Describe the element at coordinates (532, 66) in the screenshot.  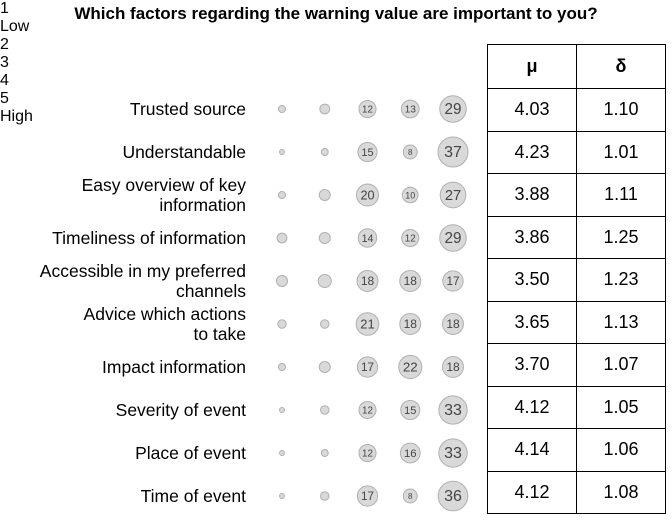
I see `column-header: μ` at that location.